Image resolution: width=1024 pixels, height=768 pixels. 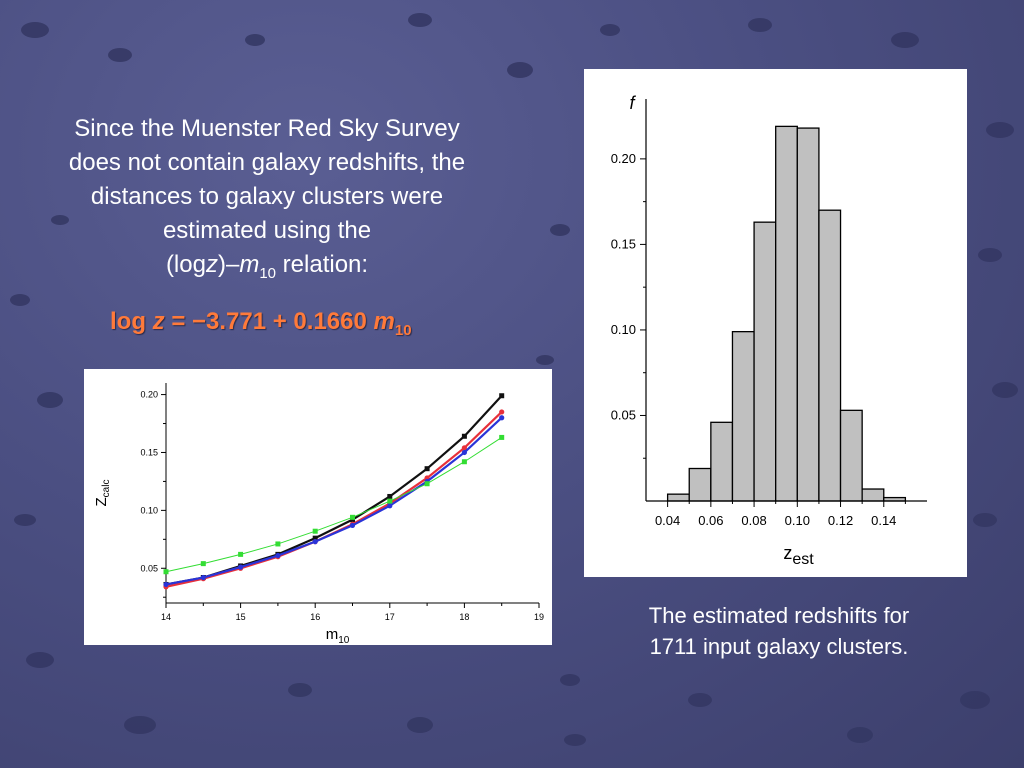 I want to click on formula-sub: 10, so click(x=403, y=330).